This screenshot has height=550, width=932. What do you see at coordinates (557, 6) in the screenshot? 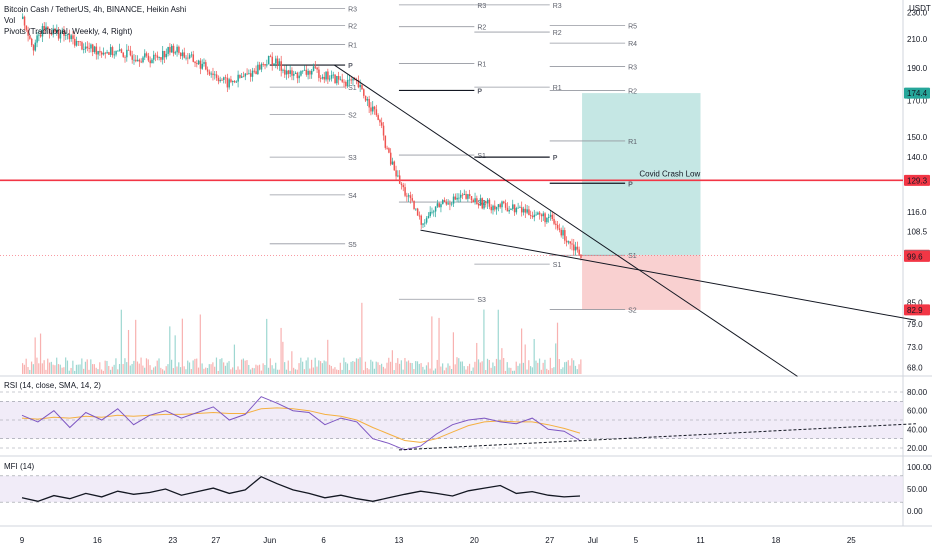
I see `pivot-label: R3` at bounding box center [557, 6].